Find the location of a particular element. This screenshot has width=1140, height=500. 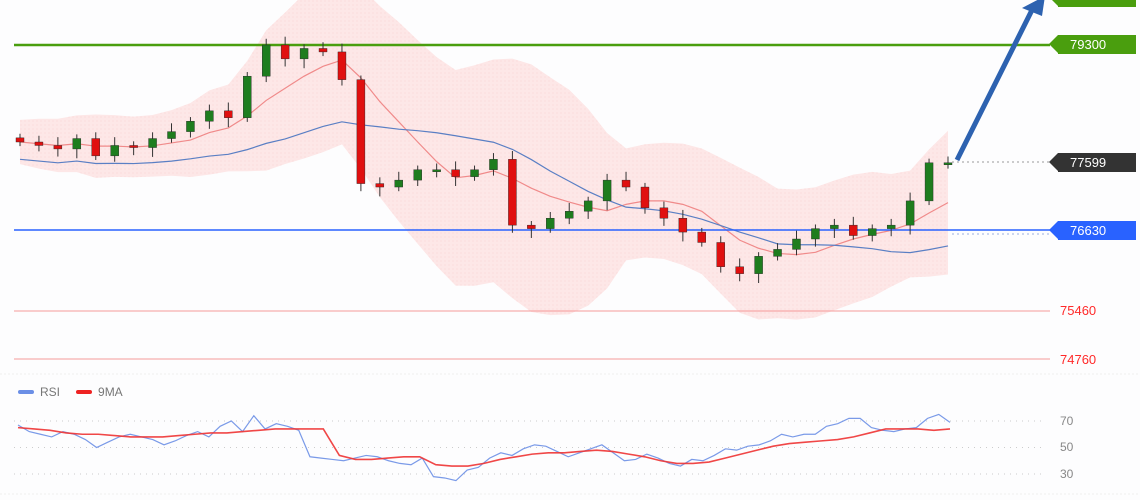

legend-9ma-label: 9MA is located at coordinates (110, 392).